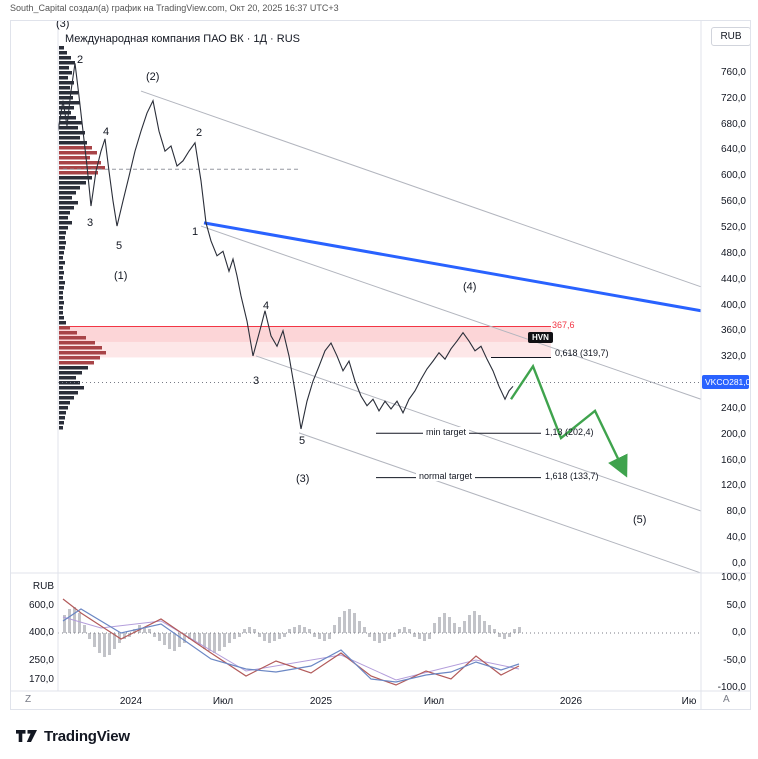 This screenshot has height=759, width=758. I want to click on currency-axis-box: RUB, so click(730, 36).